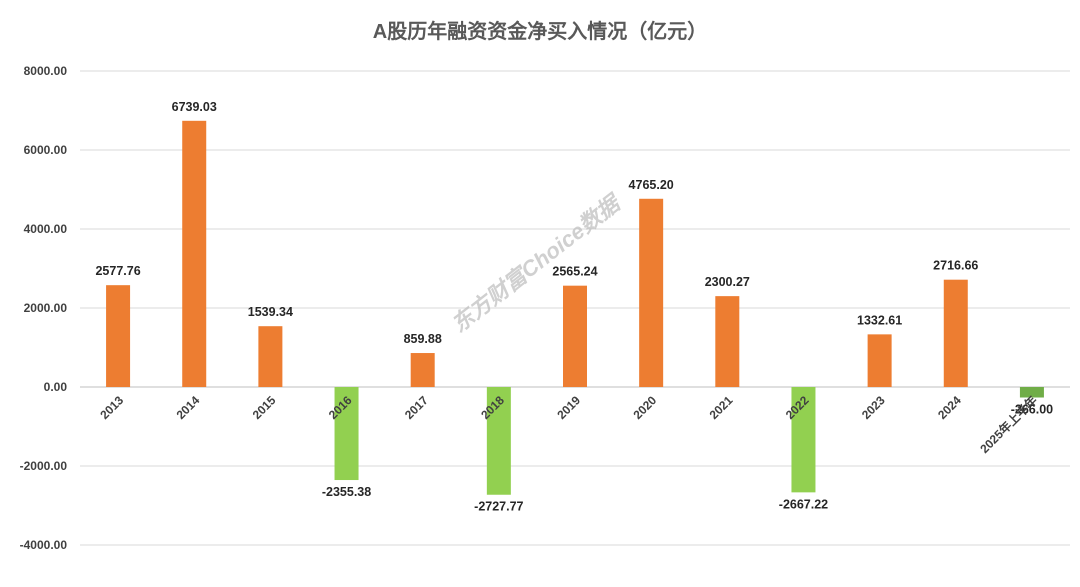 This screenshot has width=1080, height=587. Describe the element at coordinates (721, 407) in the screenshot. I see `x-tick-label: 2021` at that location.